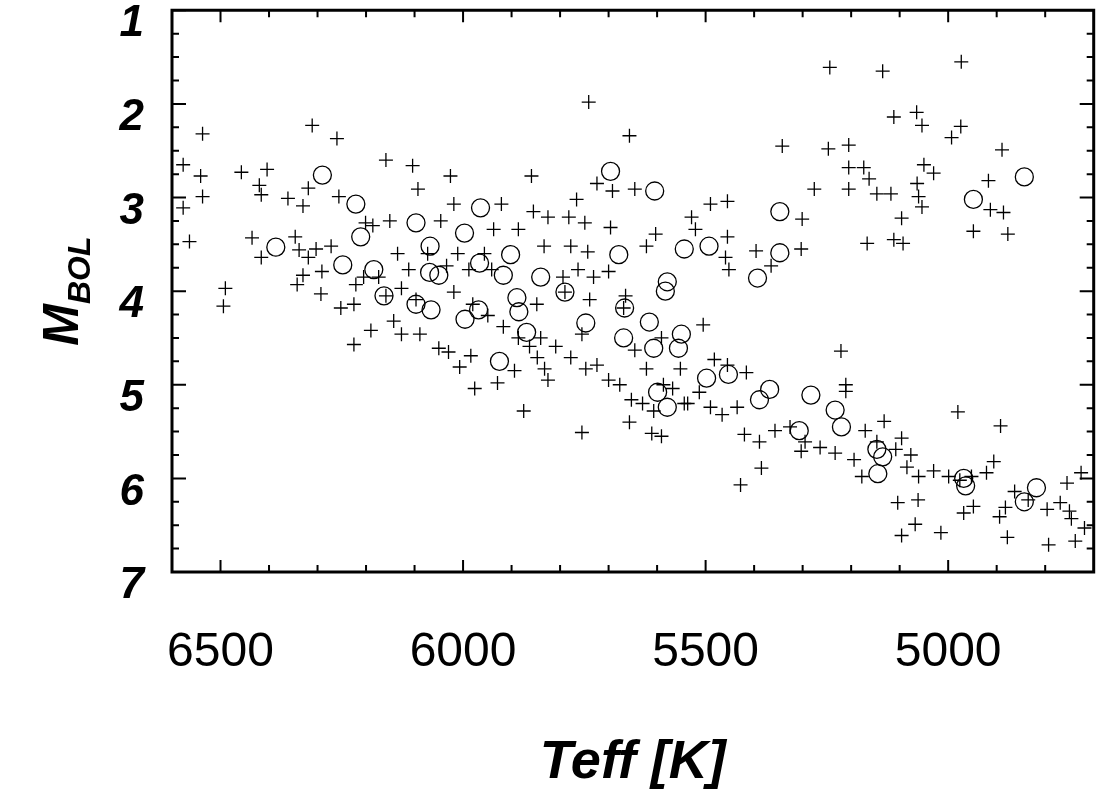 This screenshot has width=1104, height=808. I want to click on x-tick-label: 5500, so click(706, 650).